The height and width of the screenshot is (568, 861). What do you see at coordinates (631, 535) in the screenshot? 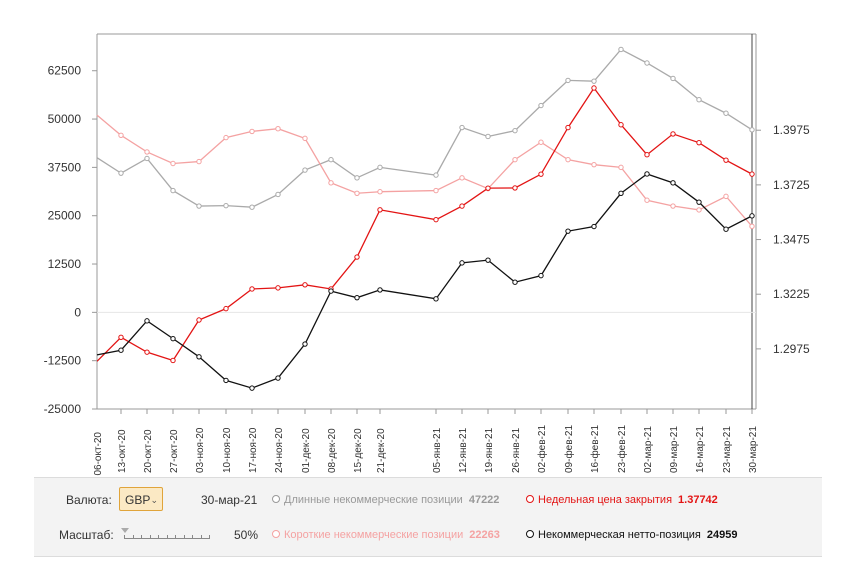
I see `legend-net: Некоммерческая нетто-позиция 24959` at bounding box center [631, 535].